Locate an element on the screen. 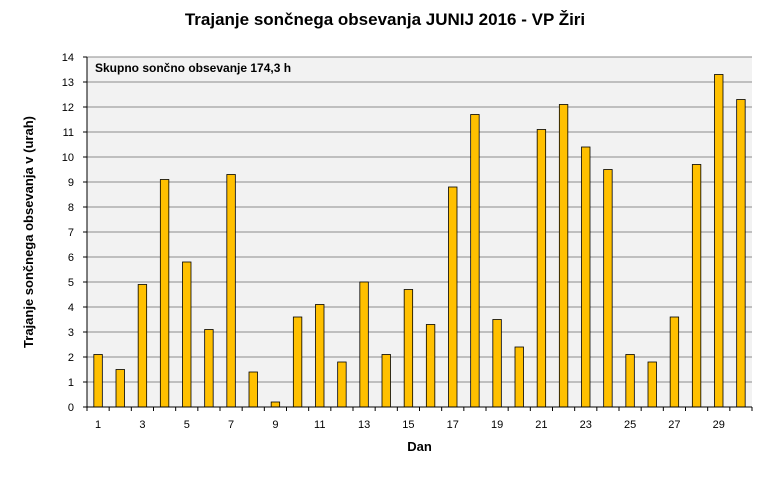 The height and width of the screenshot is (477, 770). y-tick-label: 14 is located at coordinates (68, 58).